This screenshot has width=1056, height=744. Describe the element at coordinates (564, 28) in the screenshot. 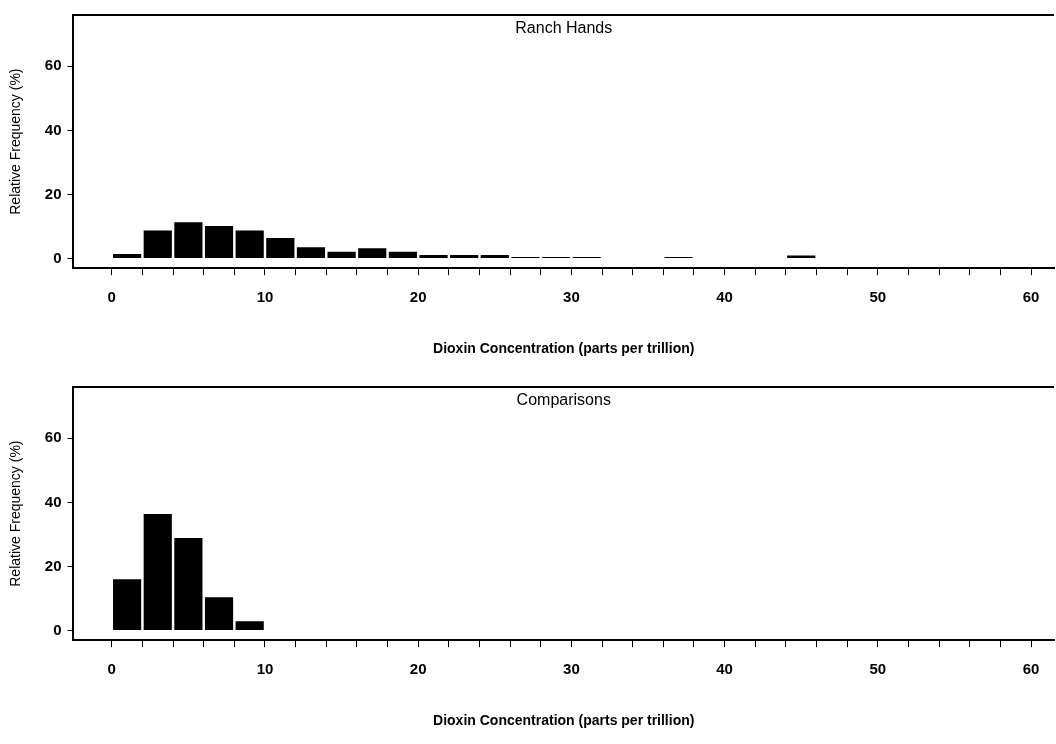

I see `chart-title: Ranch Hands` at that location.